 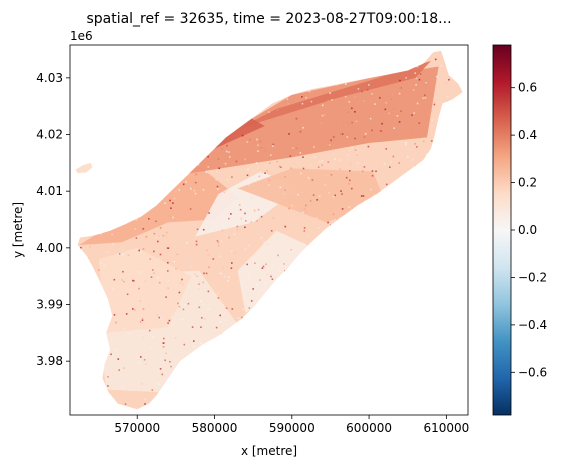 I want to click on colorbar-tick-label: 0.6, so click(x=527, y=88).